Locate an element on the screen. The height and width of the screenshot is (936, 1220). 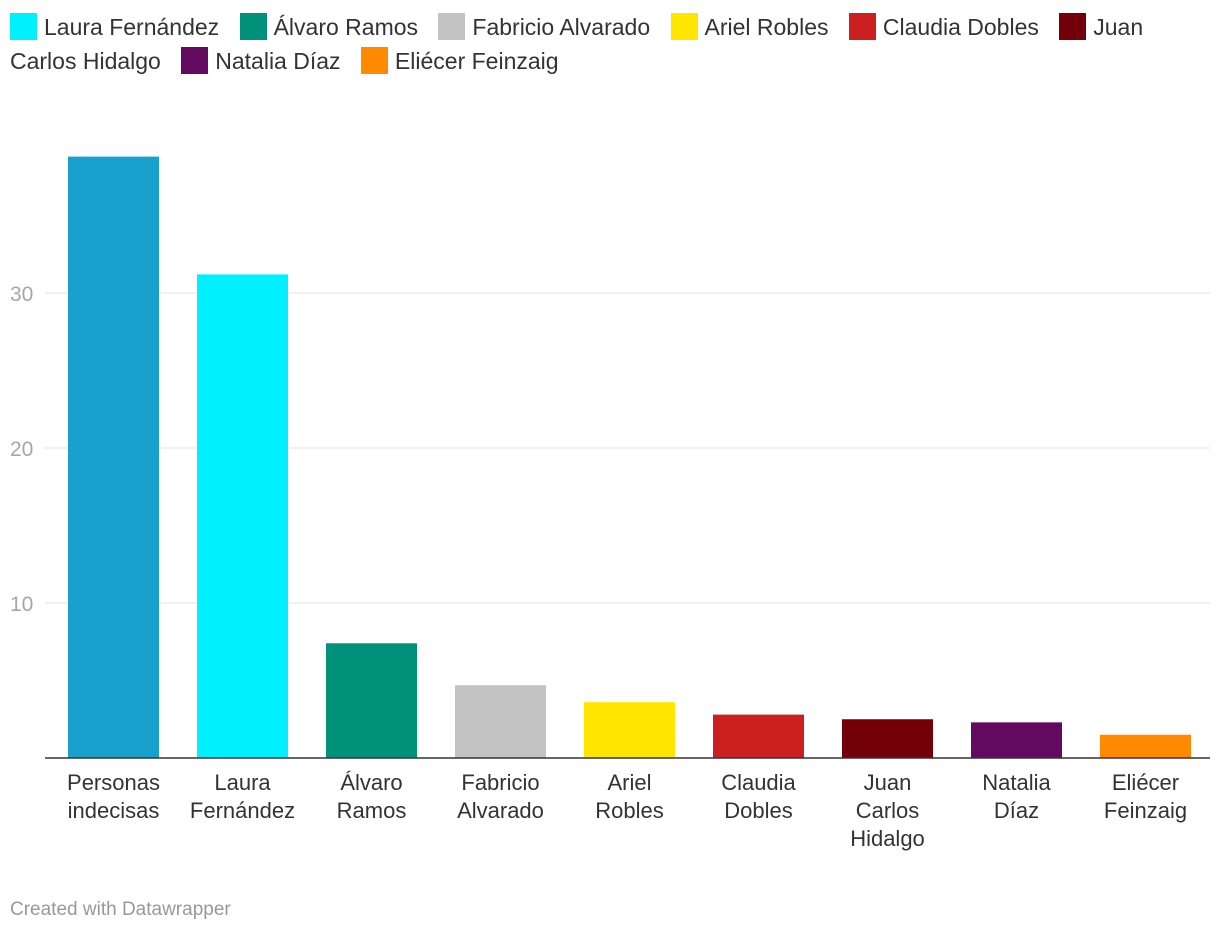
x-tick-label-line: Fernández is located at coordinates (242, 810).